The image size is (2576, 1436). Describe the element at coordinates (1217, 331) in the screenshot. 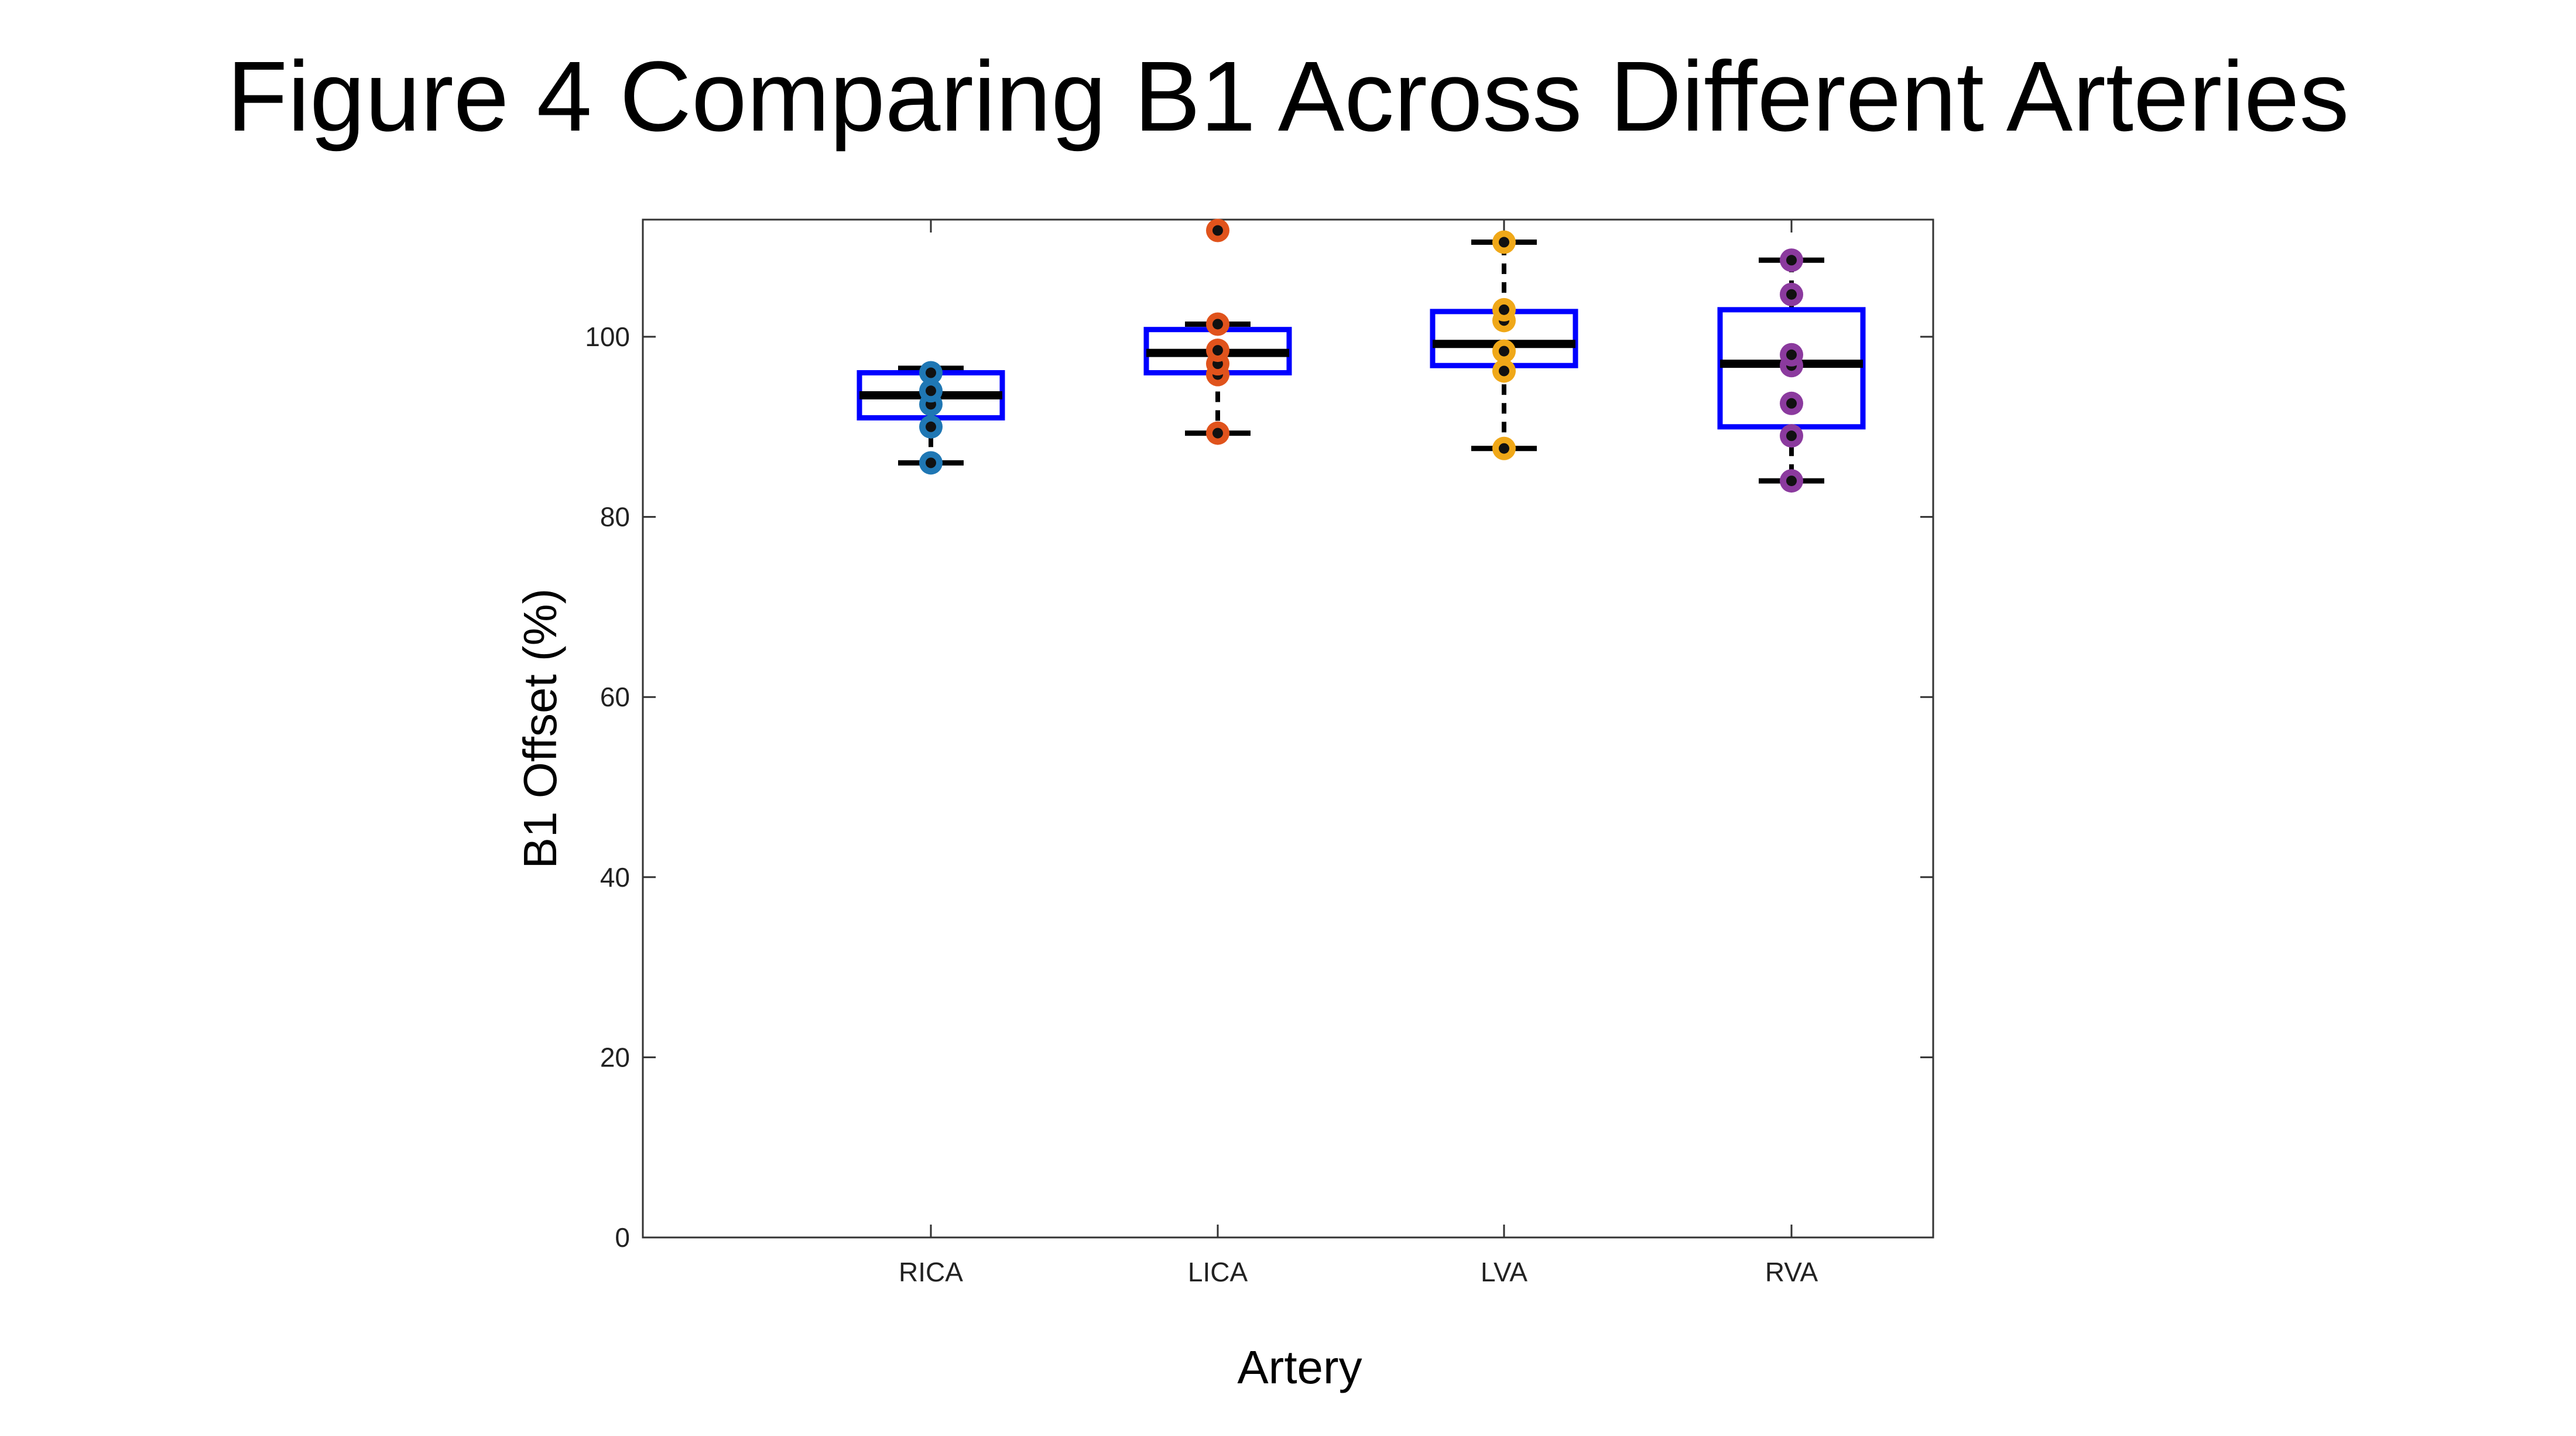

I see `points-lica` at that location.